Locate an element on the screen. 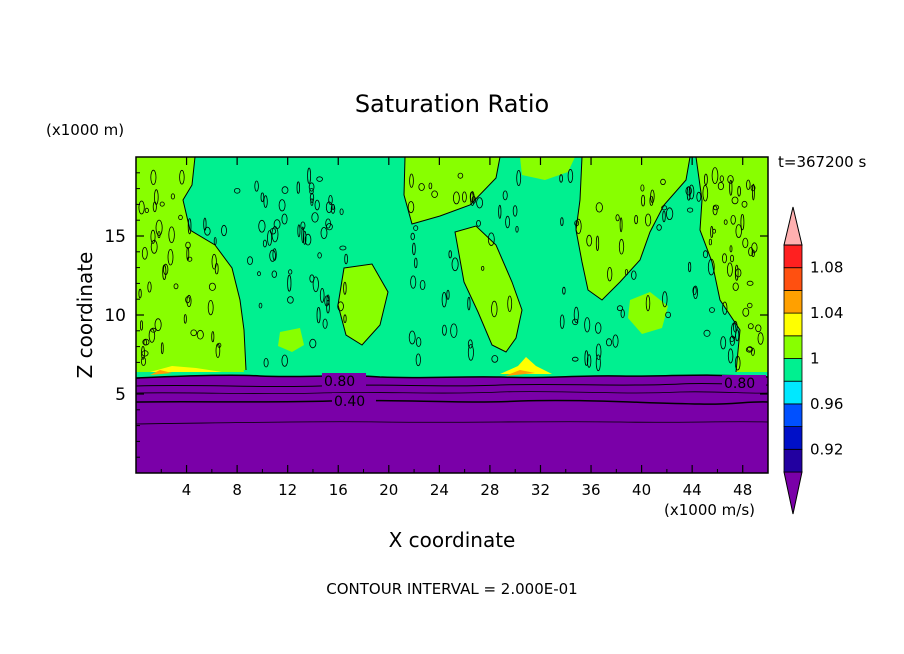 The image size is (904, 654). colorbar-tick-label: 1.08 is located at coordinates (826, 268).